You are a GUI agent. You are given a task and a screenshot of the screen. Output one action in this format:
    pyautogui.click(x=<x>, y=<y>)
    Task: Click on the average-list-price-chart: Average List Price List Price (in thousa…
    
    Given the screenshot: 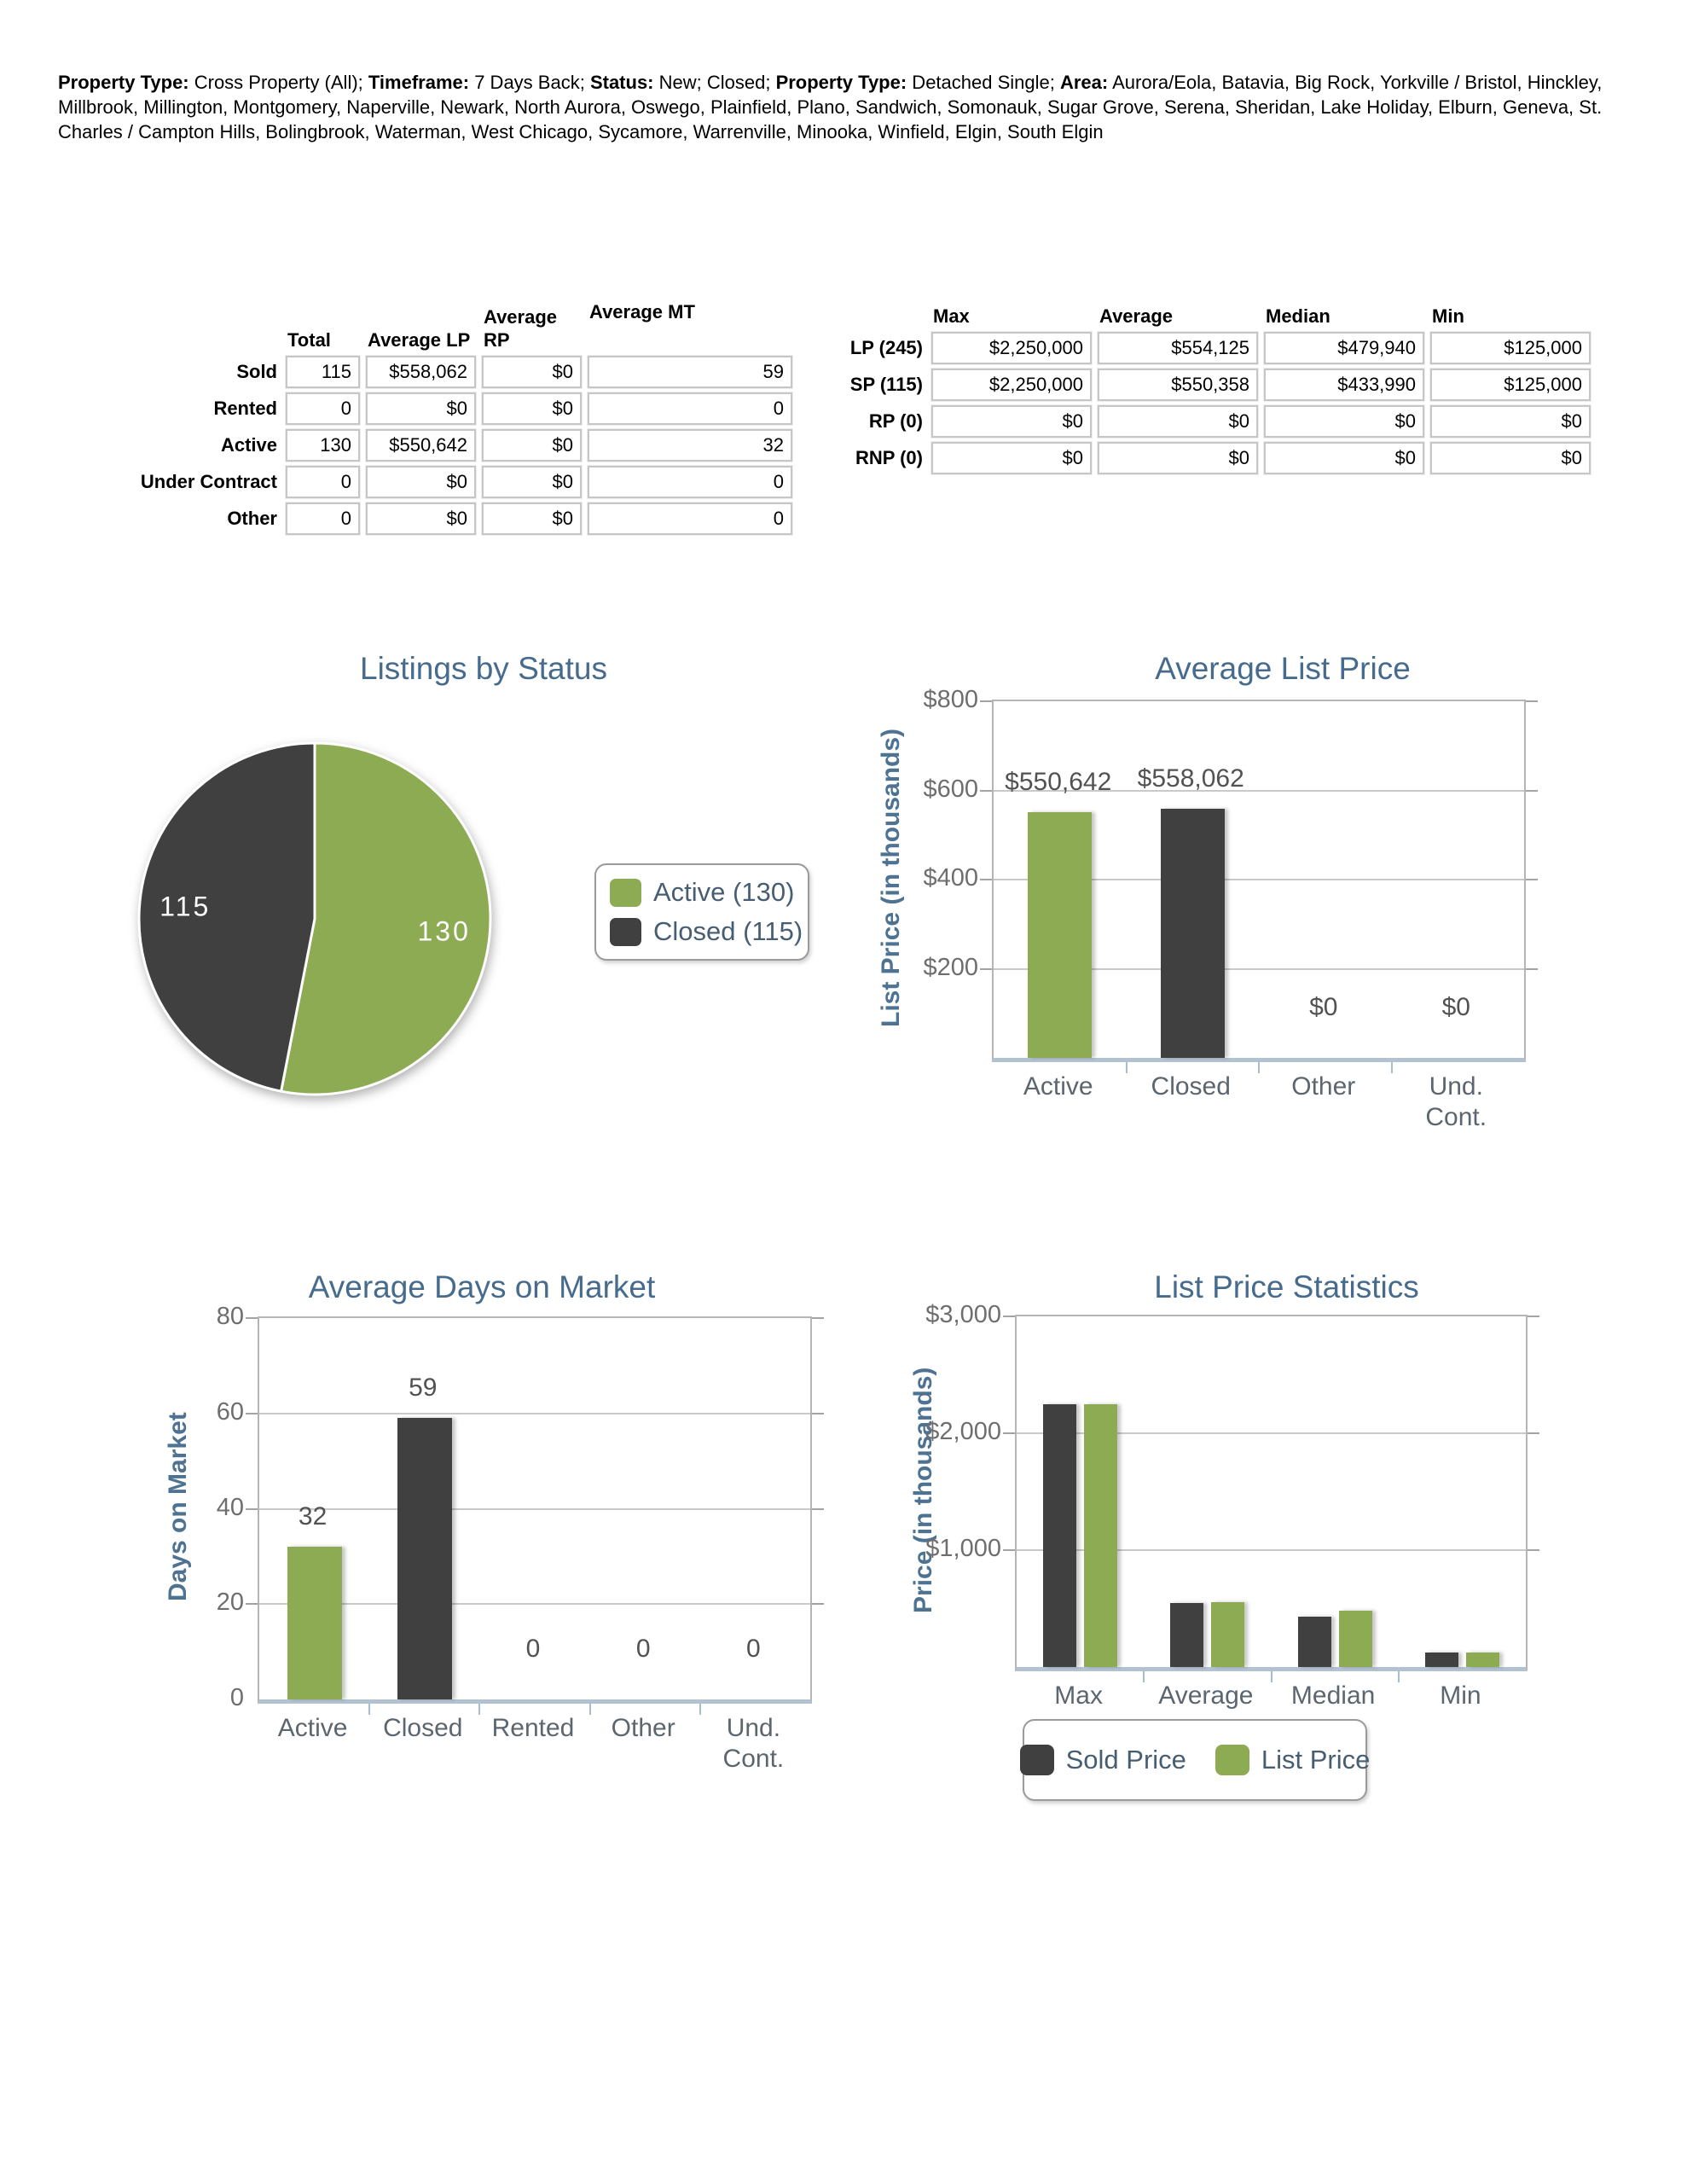 What is the action you would take?
    pyautogui.click(x=1228, y=926)
    